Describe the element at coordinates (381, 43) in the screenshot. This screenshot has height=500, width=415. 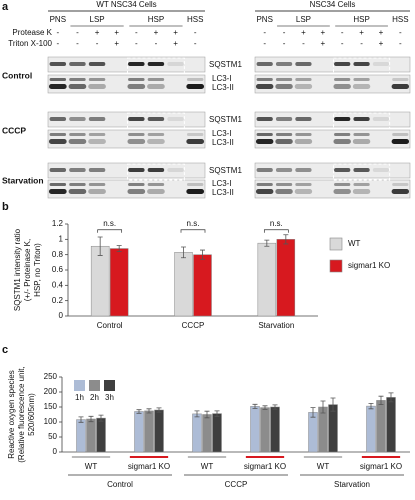
I see `triton-sign: +` at that location.